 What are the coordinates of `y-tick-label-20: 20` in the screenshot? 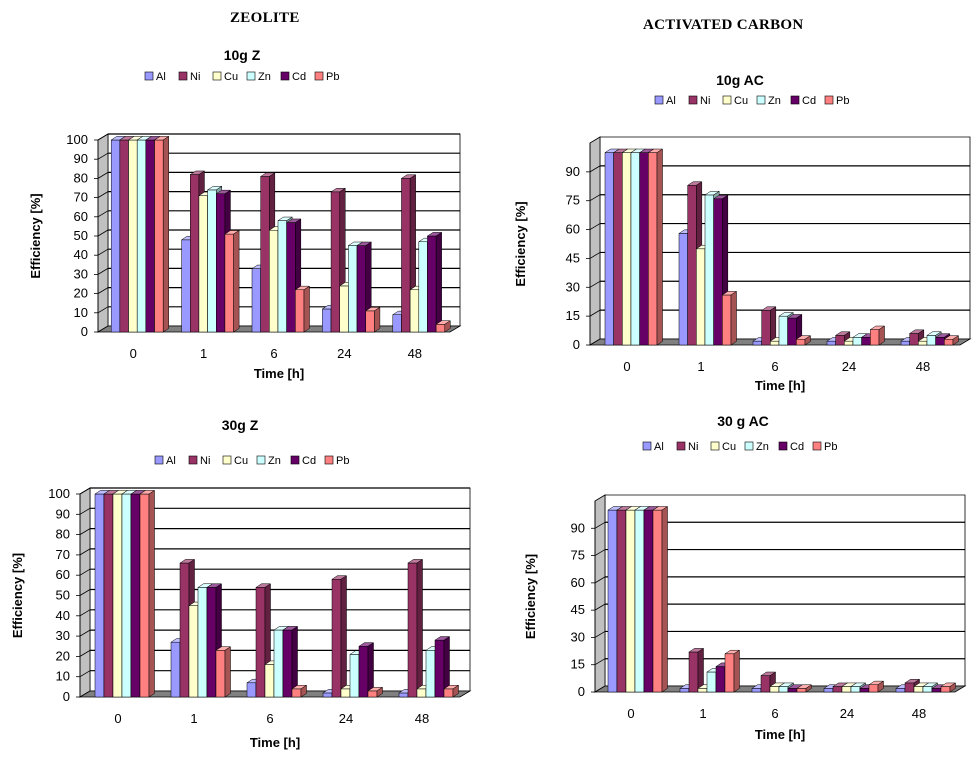 It's located at (63, 655).